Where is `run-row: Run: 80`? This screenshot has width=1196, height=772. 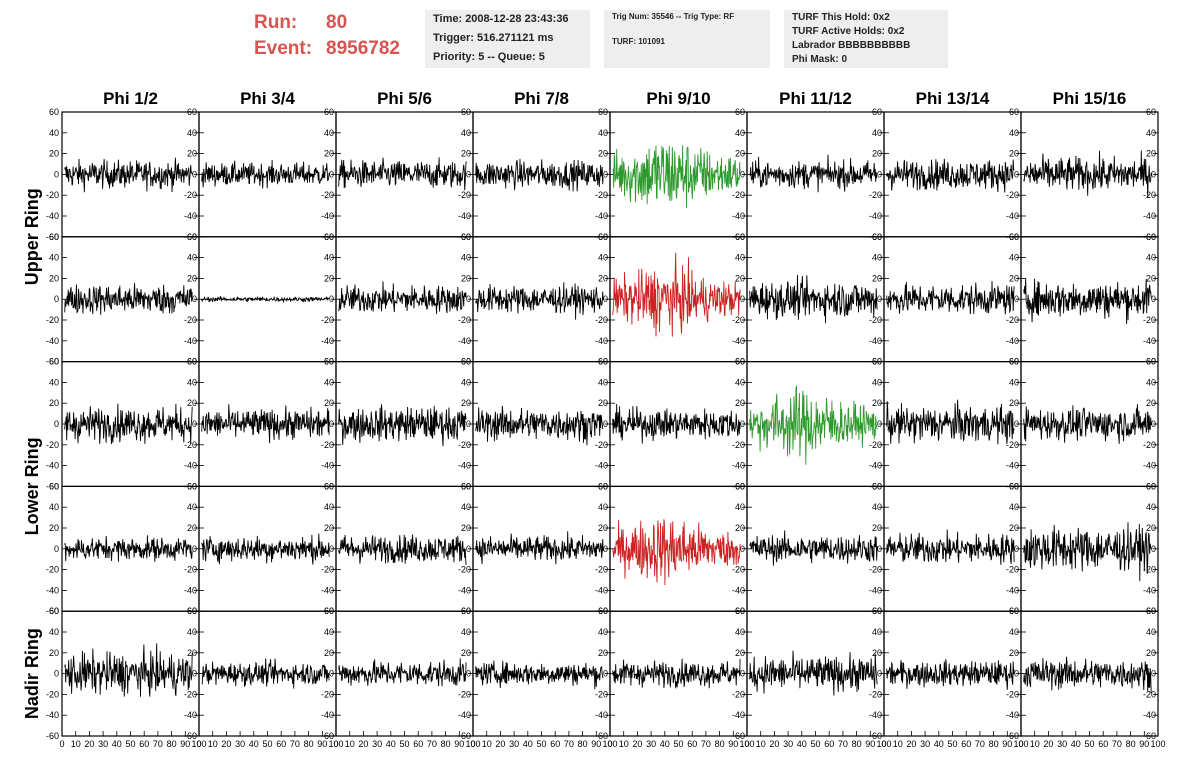 run-row: Run: 80 is located at coordinates (327, 23).